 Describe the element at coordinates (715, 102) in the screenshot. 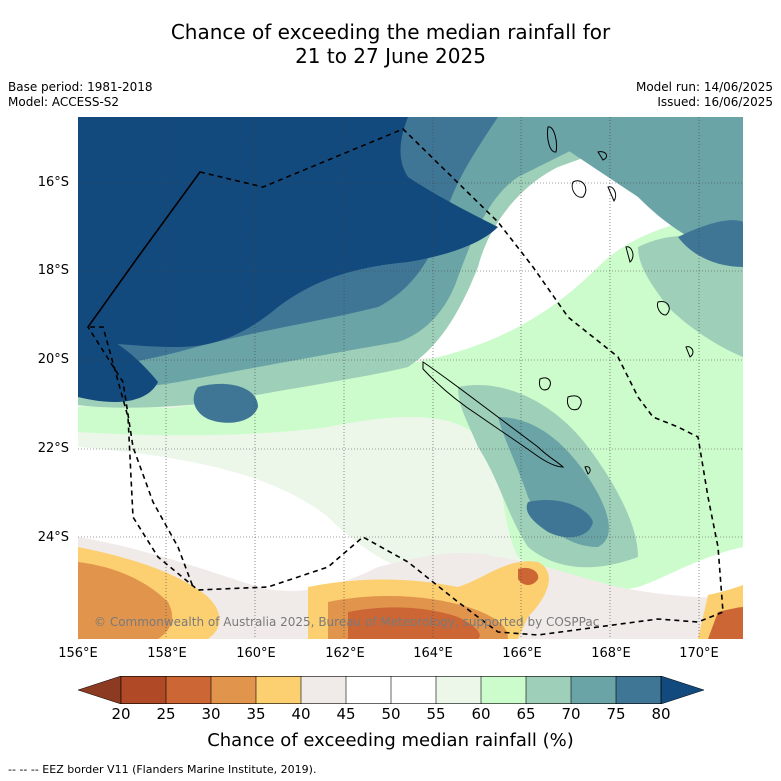

I see `issued-date: Issued: 16/06/2025` at that location.